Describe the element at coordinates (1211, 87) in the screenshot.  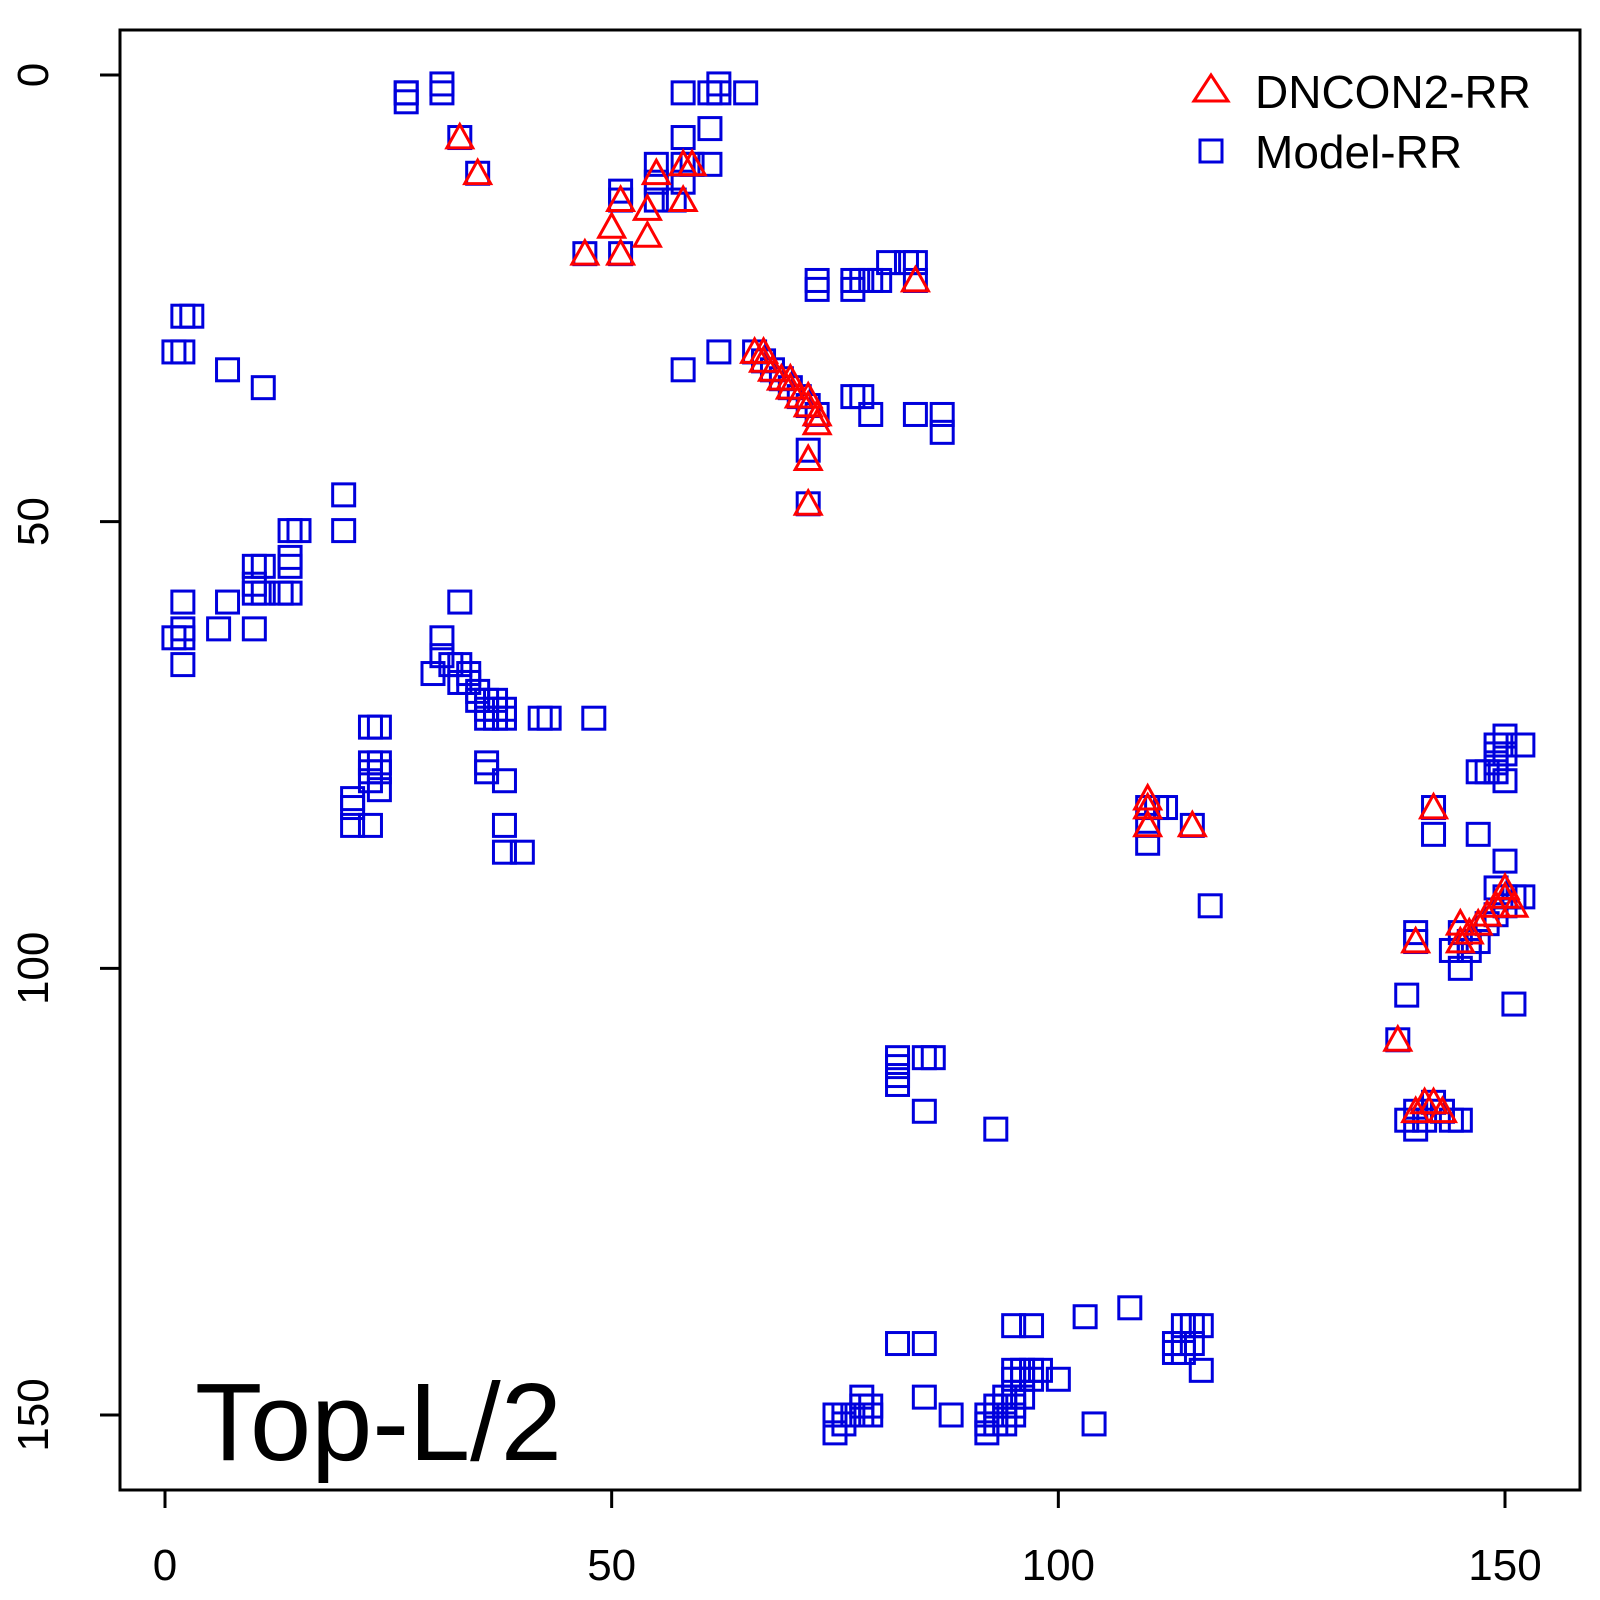
I see `legend-triangle-icon` at that location.